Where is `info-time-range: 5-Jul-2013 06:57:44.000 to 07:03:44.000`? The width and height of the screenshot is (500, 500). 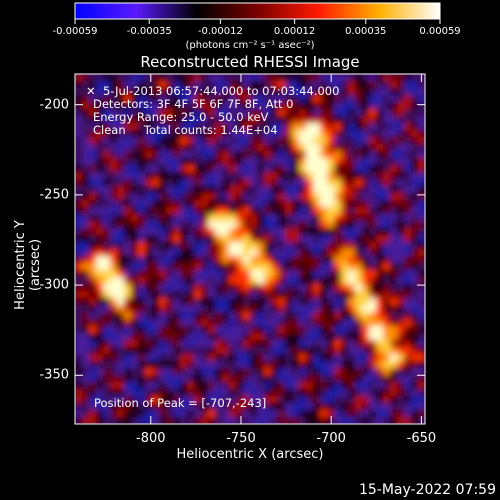
info-time-range: 5-Jul-2013 06:57:44.000 to 07:03:44.000 is located at coordinates (221, 91).